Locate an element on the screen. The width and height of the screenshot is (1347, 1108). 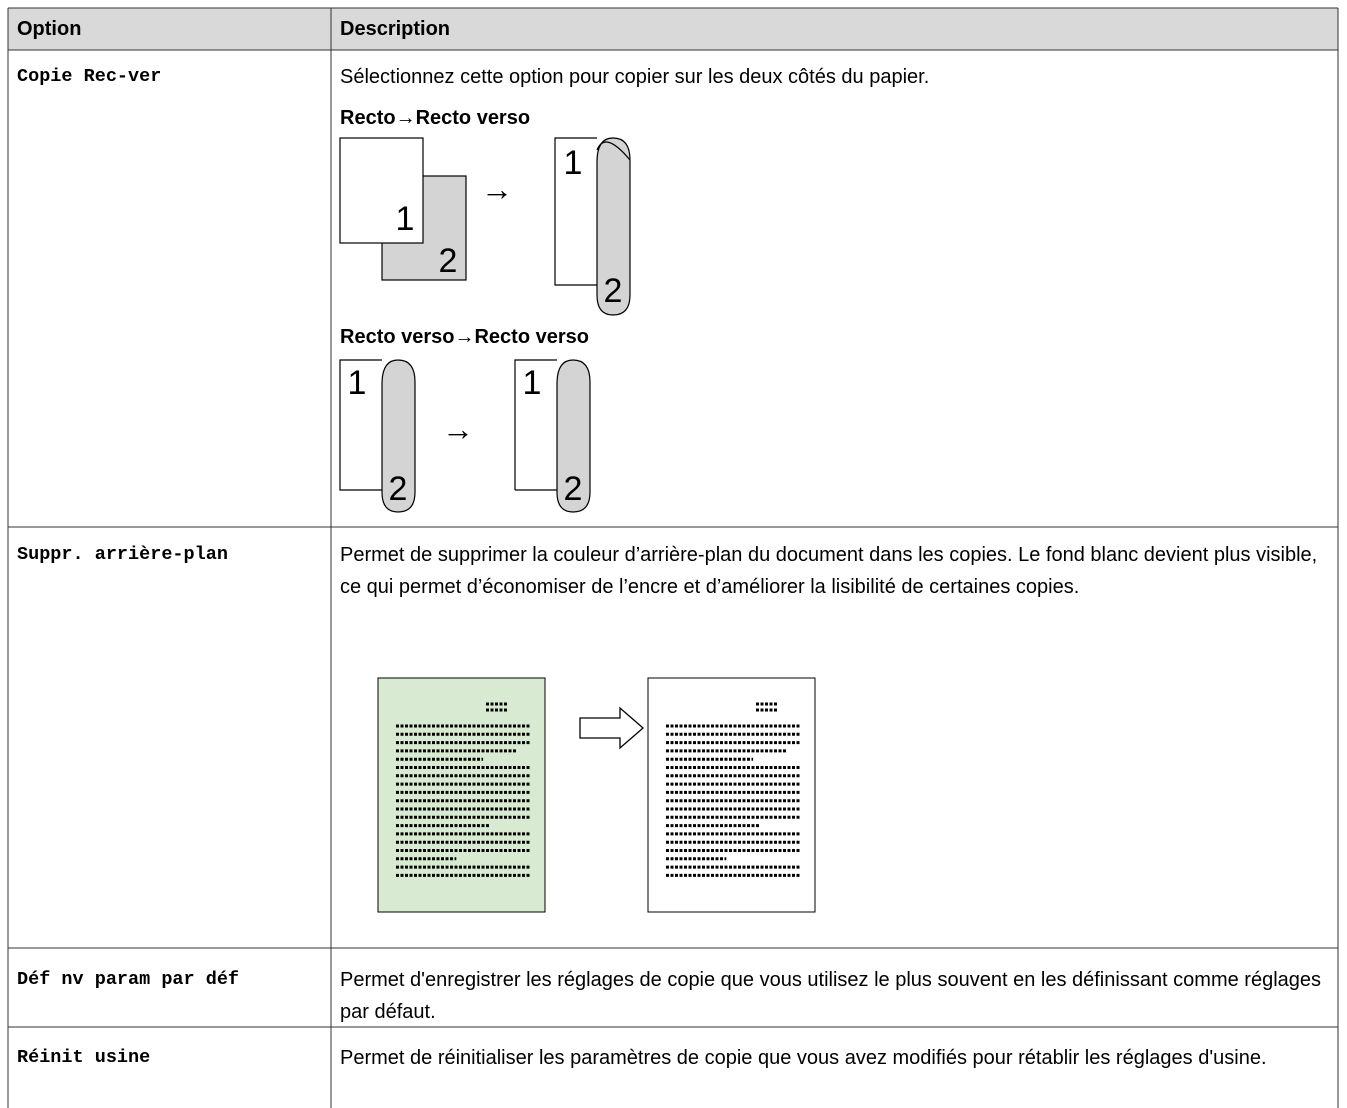
figure-title: Recto→Recto verso is located at coordinates (435, 118).